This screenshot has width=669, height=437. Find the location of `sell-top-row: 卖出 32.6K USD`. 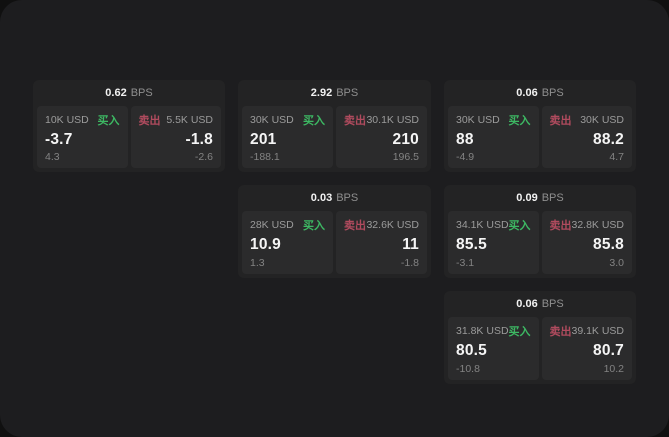

sell-top-row: 卖出 32.6K USD is located at coordinates (381, 225).